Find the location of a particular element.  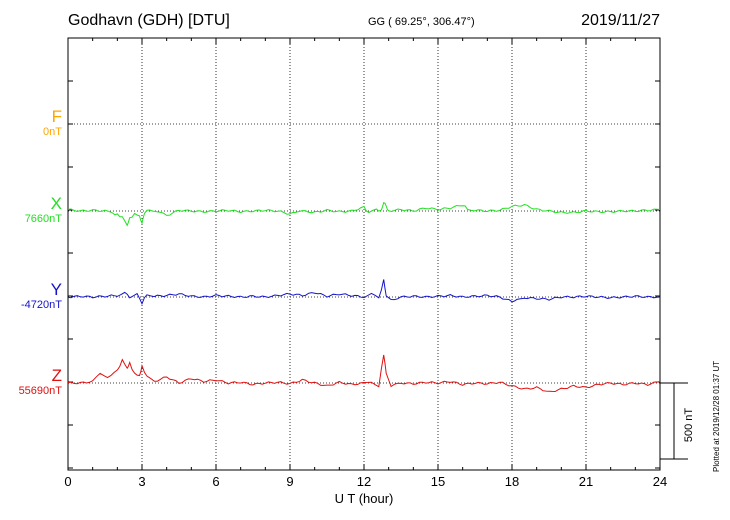

component-label-x: X 7660nT is located at coordinates (32, 210).